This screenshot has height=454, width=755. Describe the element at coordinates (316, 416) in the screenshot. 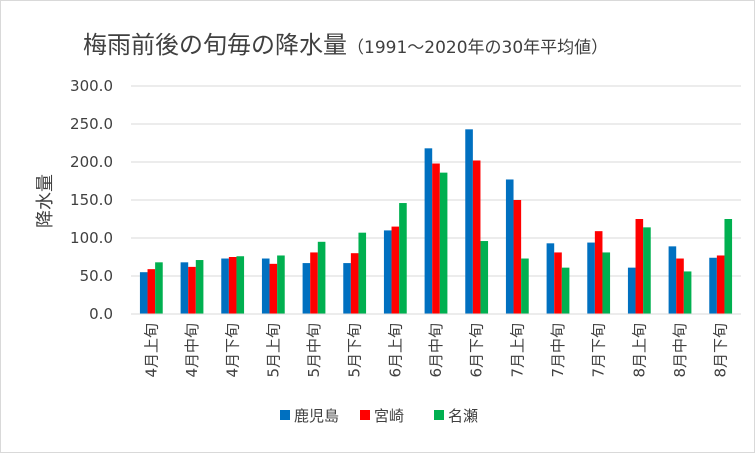

I see `legend-label: 鹿児島` at that location.